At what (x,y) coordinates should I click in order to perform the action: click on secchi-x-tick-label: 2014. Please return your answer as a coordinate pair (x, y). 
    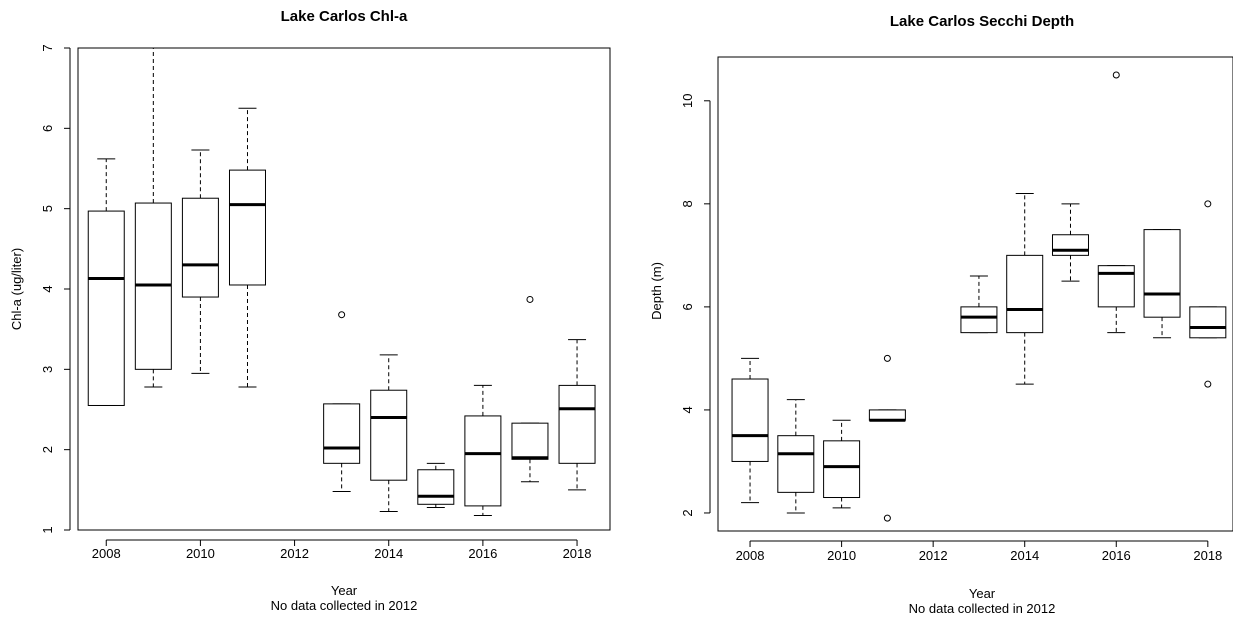
    Looking at the image, I should click on (1024, 555).